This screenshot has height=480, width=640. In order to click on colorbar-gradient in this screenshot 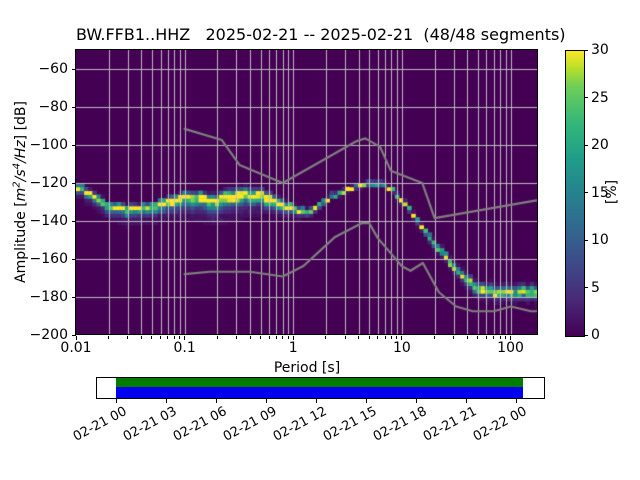, I will do `click(575, 193)`.